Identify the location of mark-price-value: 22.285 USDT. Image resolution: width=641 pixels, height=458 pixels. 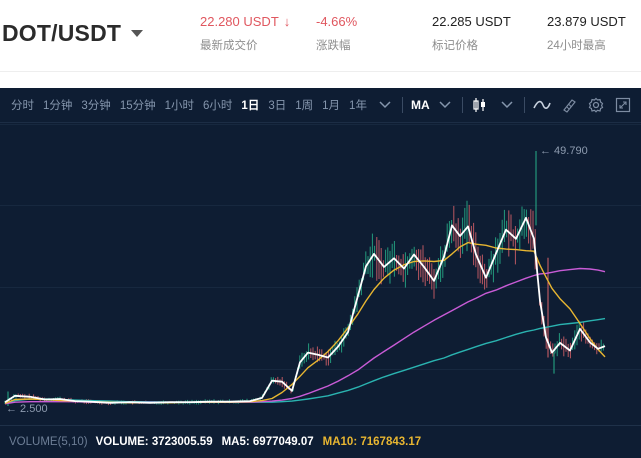
(471, 21).